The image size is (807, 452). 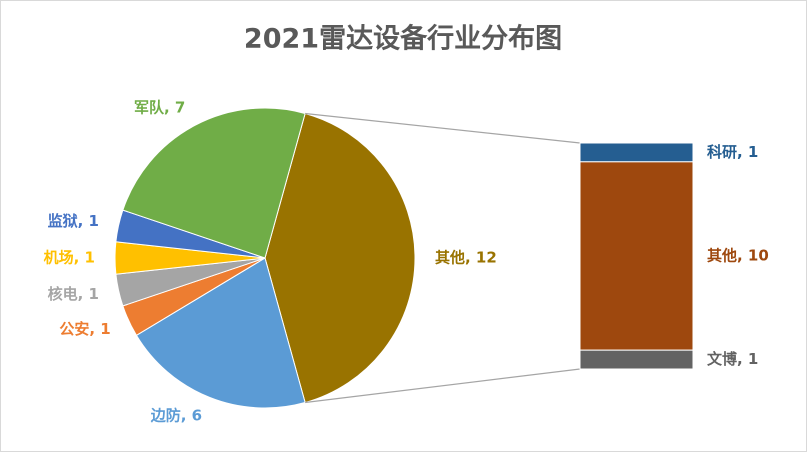 What do you see at coordinates (73, 294) in the screenshot?
I see `data-label: 核电, 1` at bounding box center [73, 294].